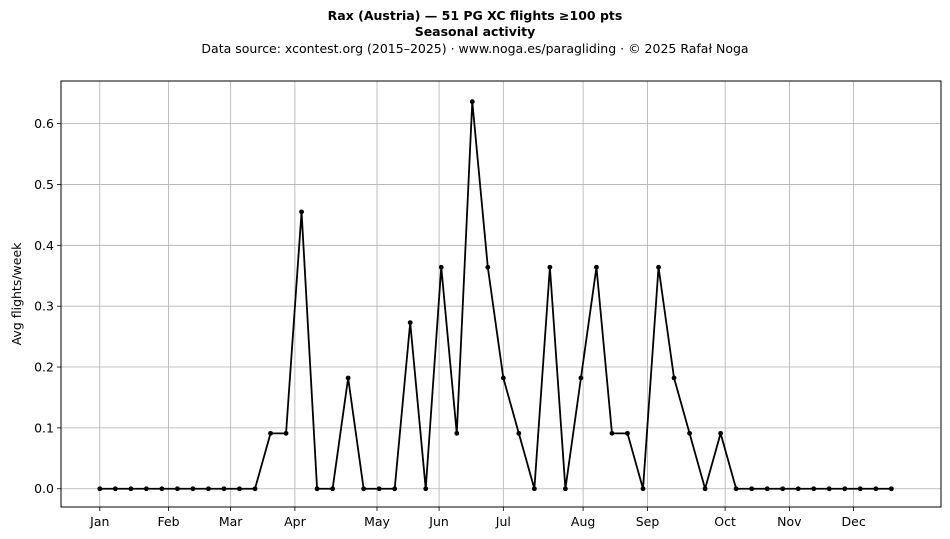 The image size is (950, 539). Describe the element at coordinates (44, 306) in the screenshot. I see `y-tick-label: 0.3` at that location.